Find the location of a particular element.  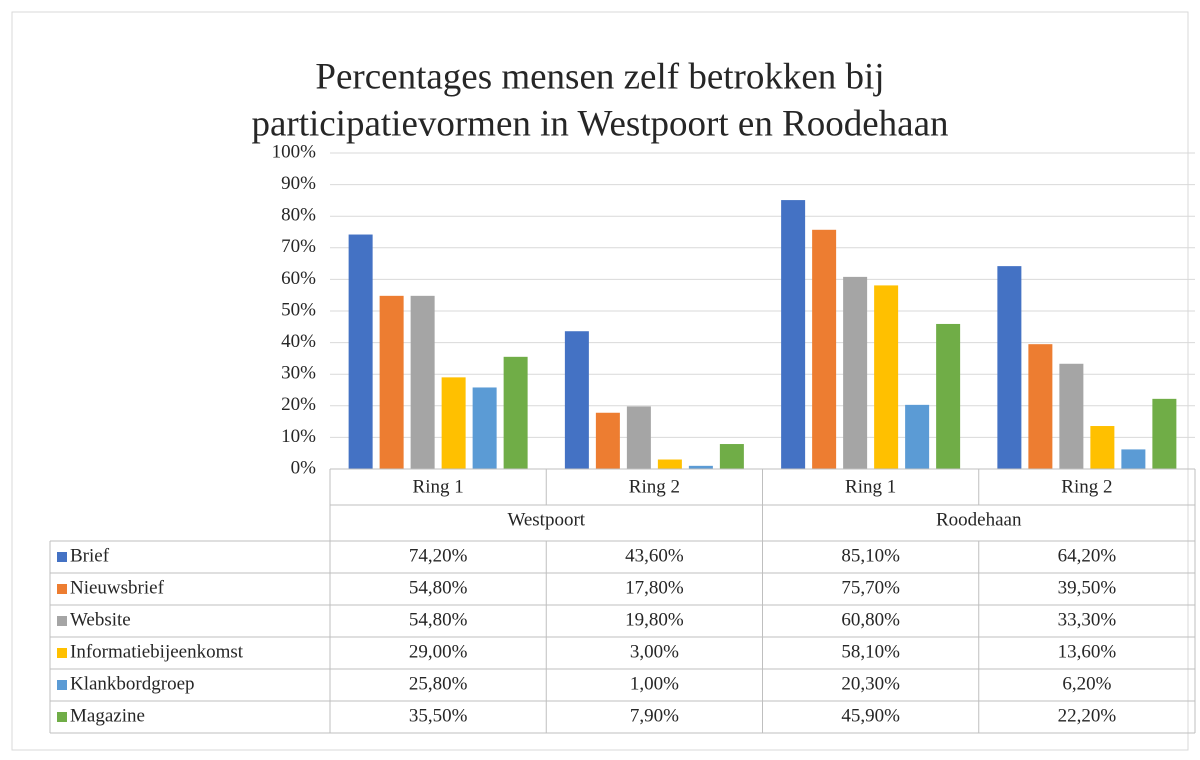

legend-label: Magazine is located at coordinates (107, 715).